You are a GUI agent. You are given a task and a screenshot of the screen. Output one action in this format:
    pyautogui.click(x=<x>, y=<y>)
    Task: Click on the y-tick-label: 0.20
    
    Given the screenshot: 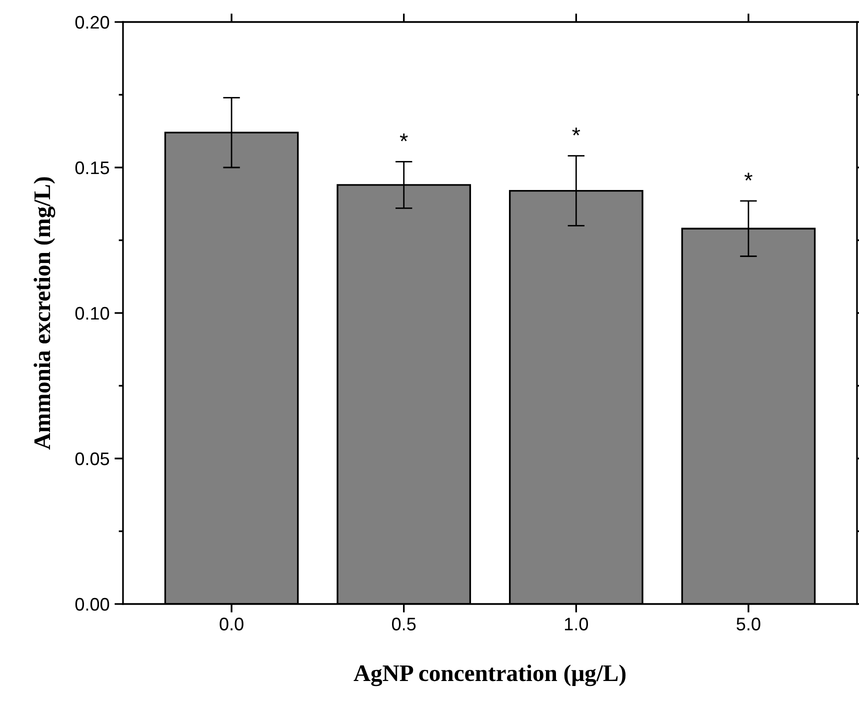 What is the action you would take?
    pyautogui.click(x=92, y=22)
    